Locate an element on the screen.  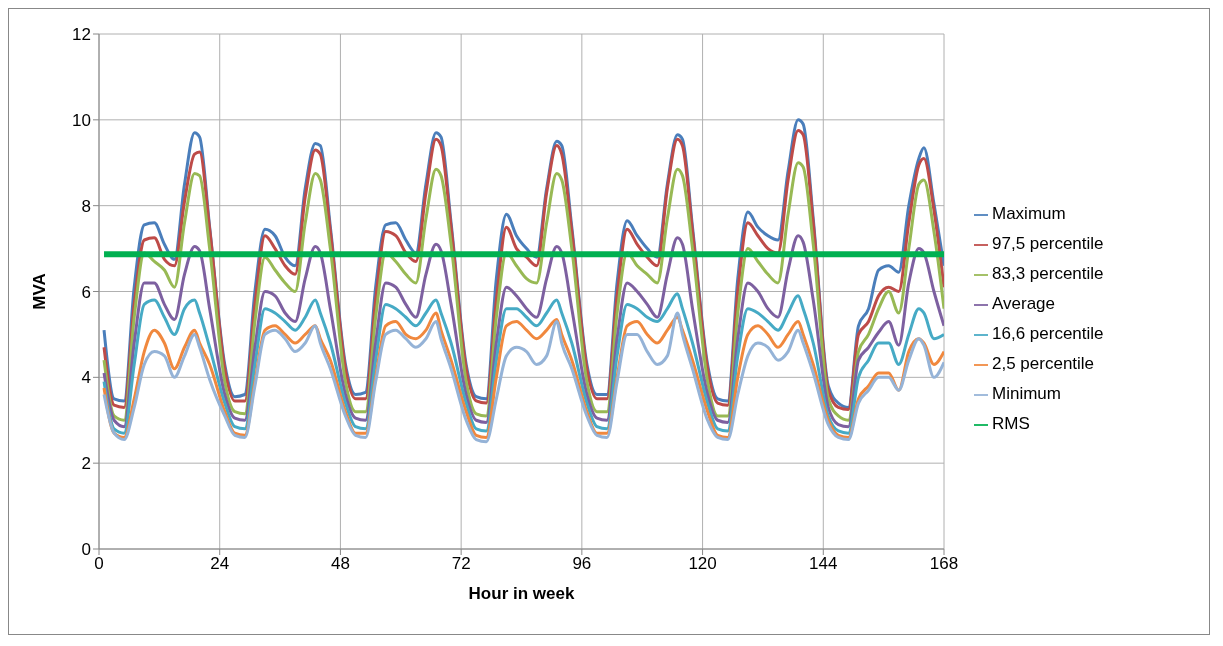
legend-label: RMS is located at coordinates (1011, 423).